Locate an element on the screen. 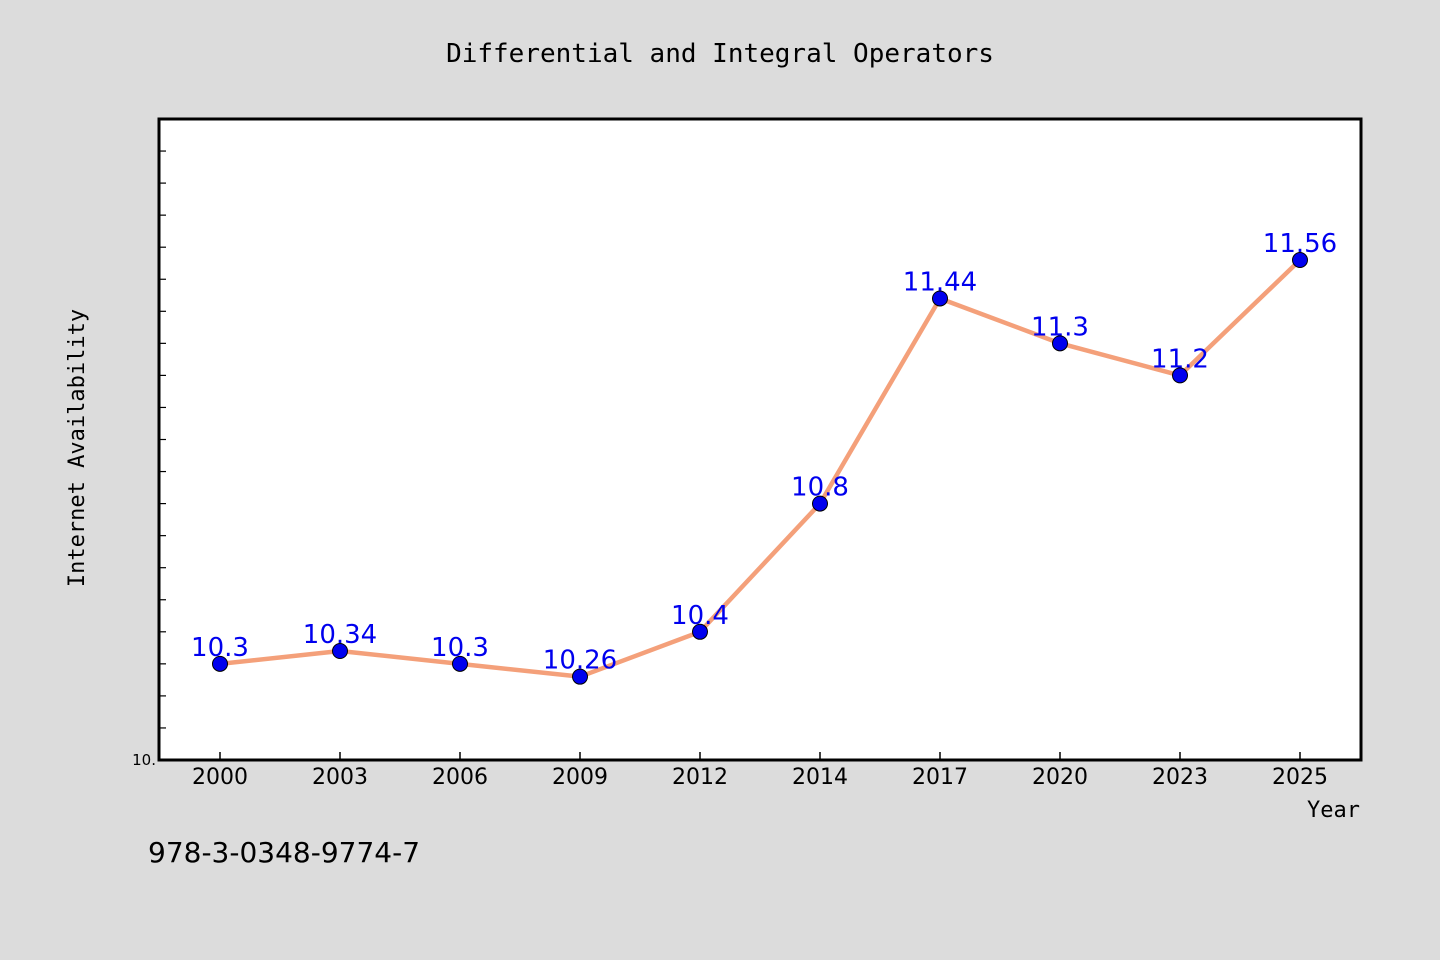 The height and width of the screenshot is (960, 1440). x-tick-label: 2025 is located at coordinates (1300, 777).